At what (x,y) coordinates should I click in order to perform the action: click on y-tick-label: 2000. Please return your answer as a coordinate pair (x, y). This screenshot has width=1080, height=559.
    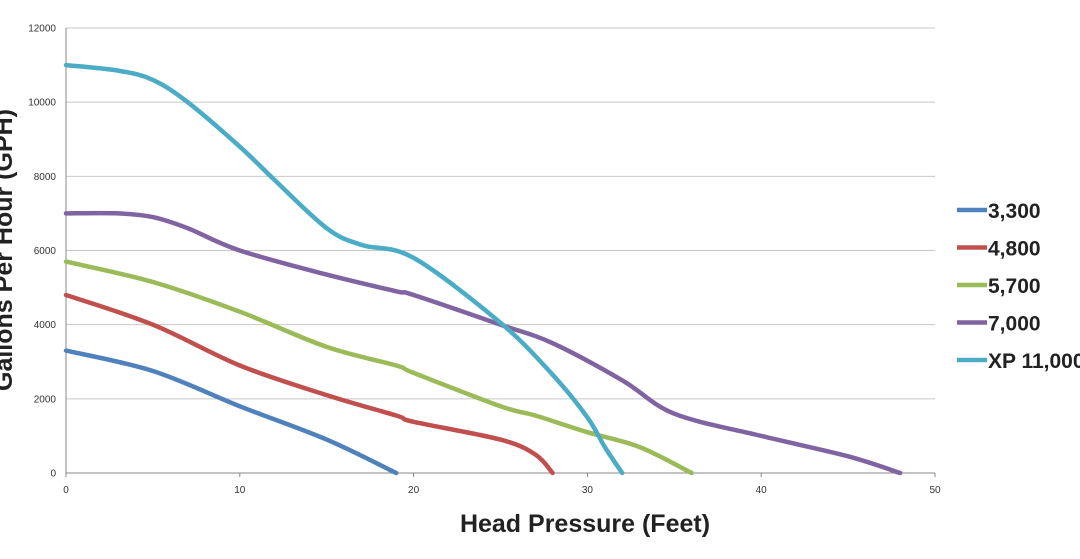
    Looking at the image, I should click on (45, 399).